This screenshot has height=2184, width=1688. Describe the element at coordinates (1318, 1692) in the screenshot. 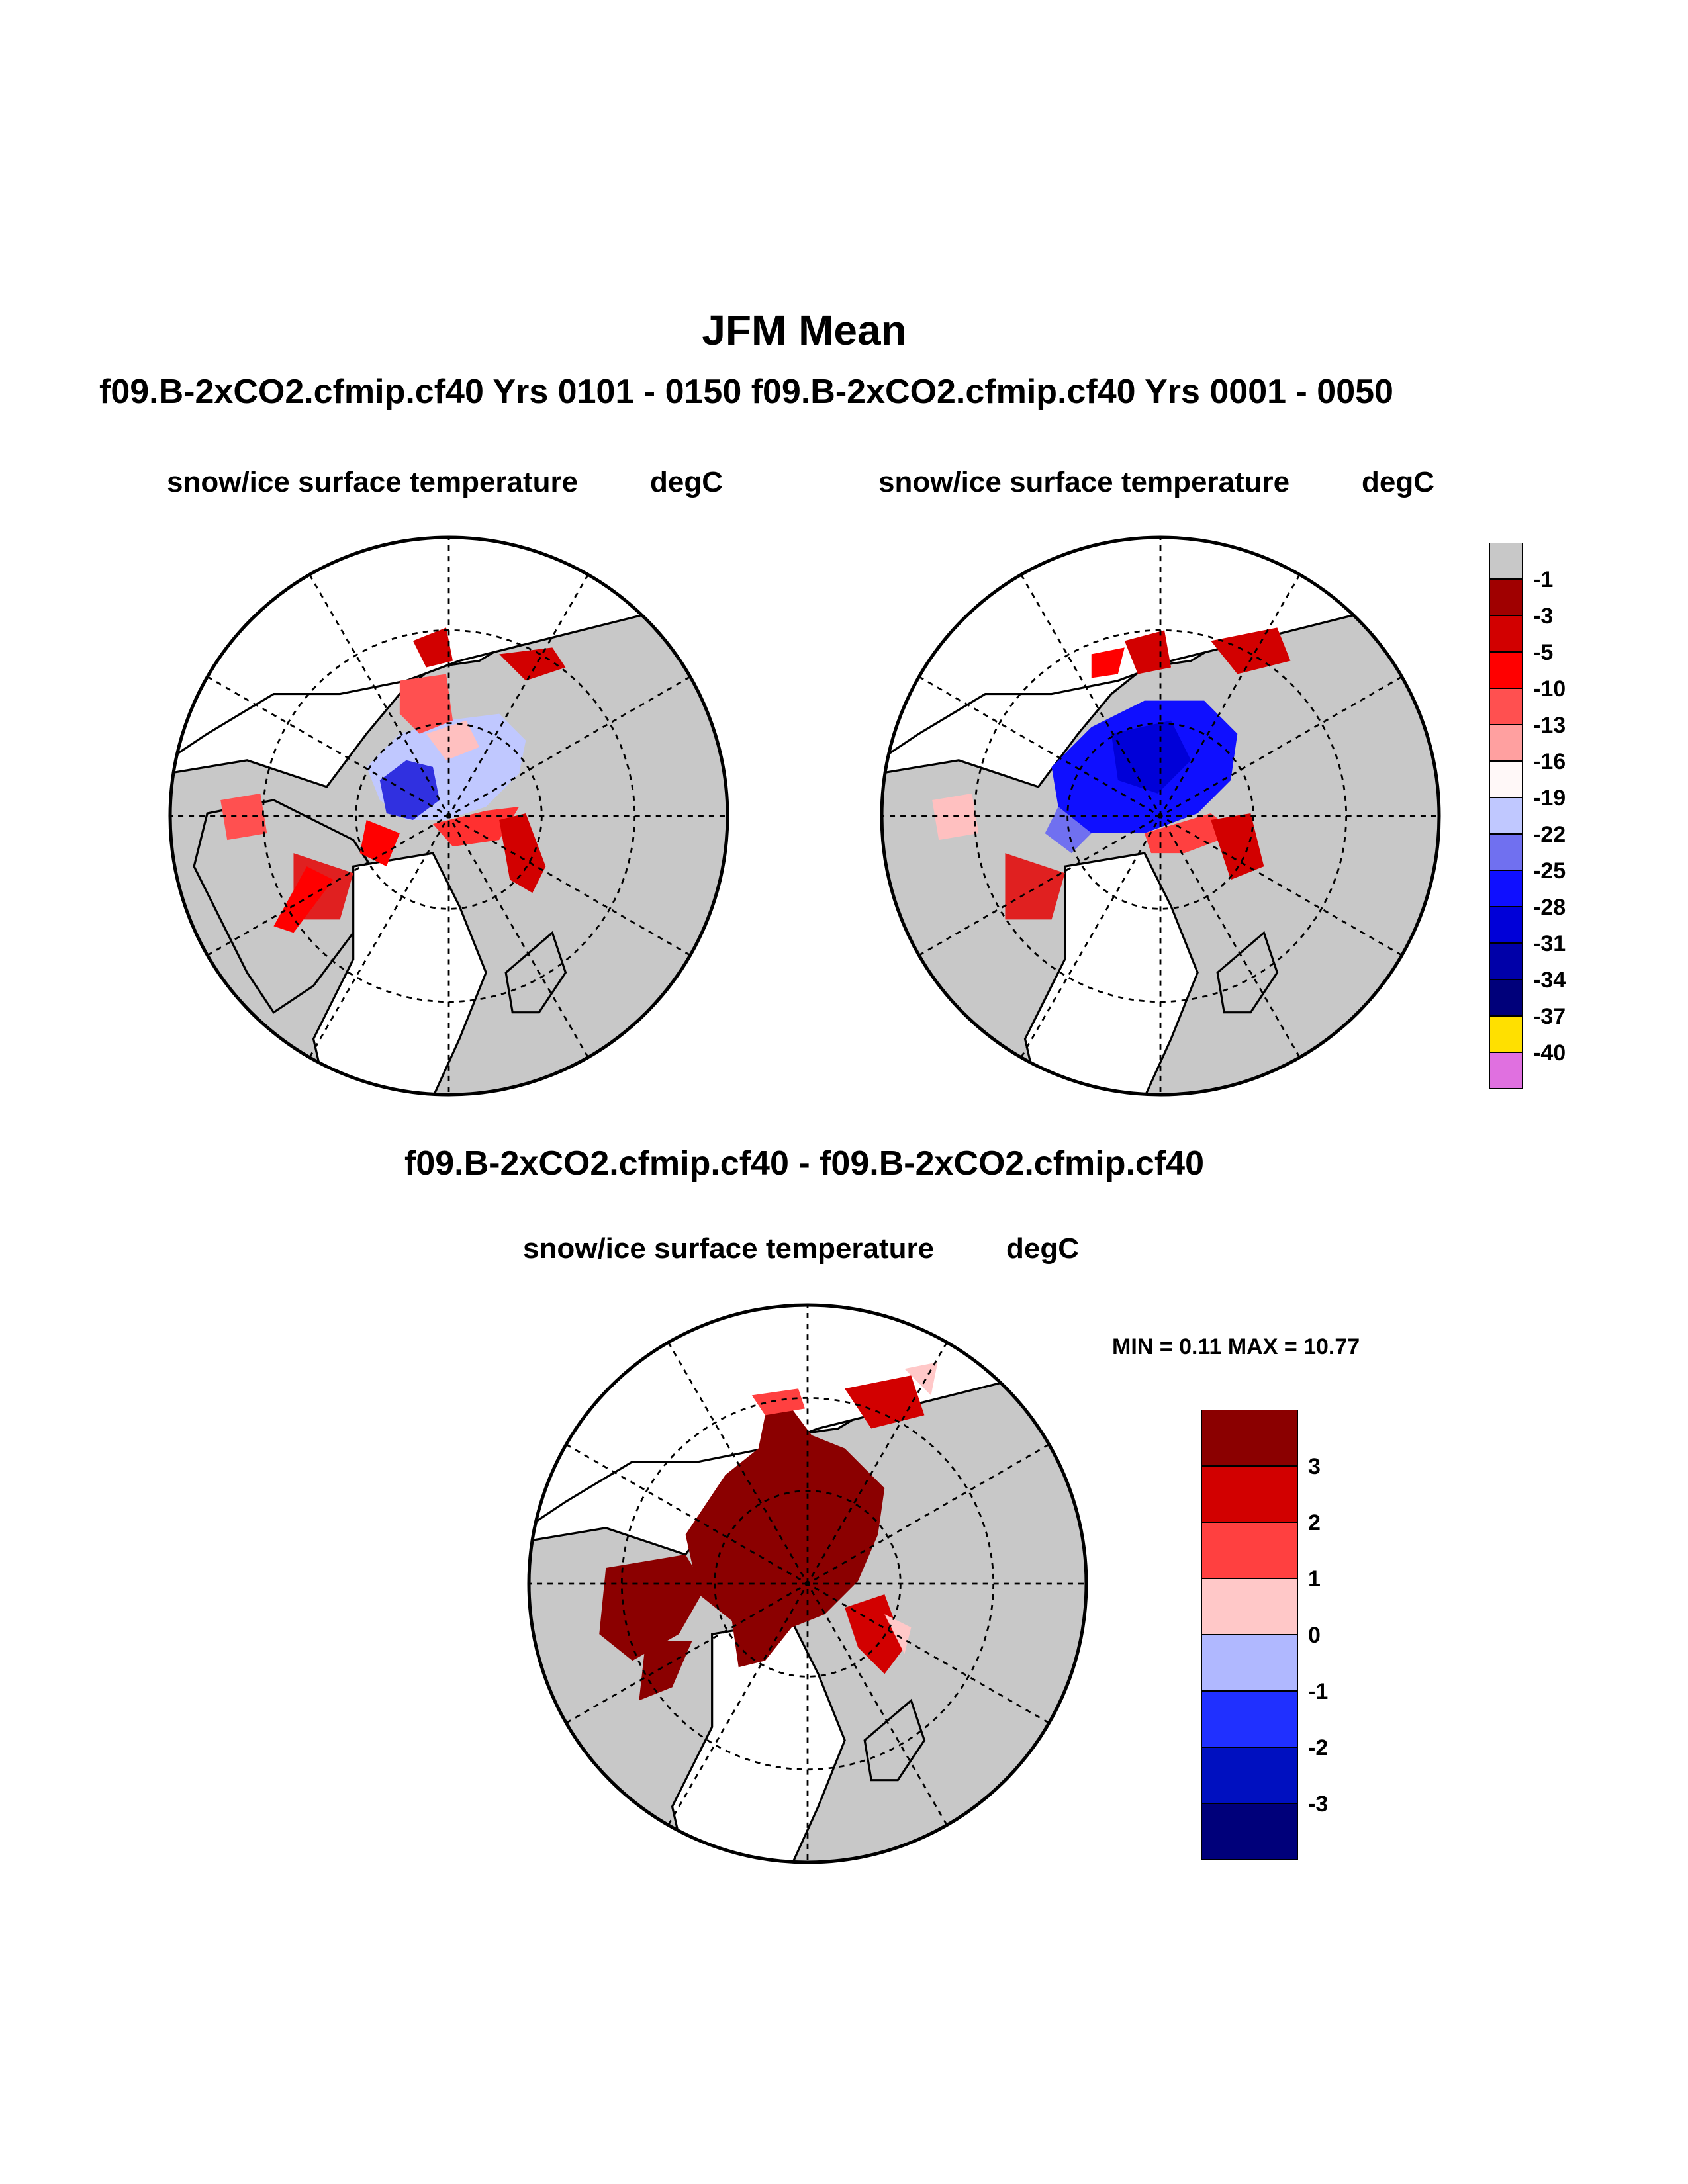

I see `colorbar-difference-tick-label: -1` at that location.